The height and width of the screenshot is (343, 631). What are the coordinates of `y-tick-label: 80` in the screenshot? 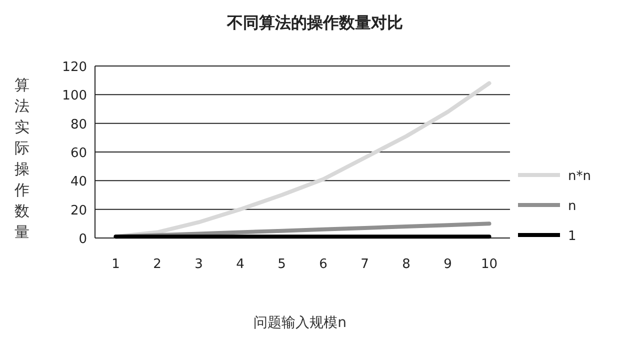 It's located at (78, 124).